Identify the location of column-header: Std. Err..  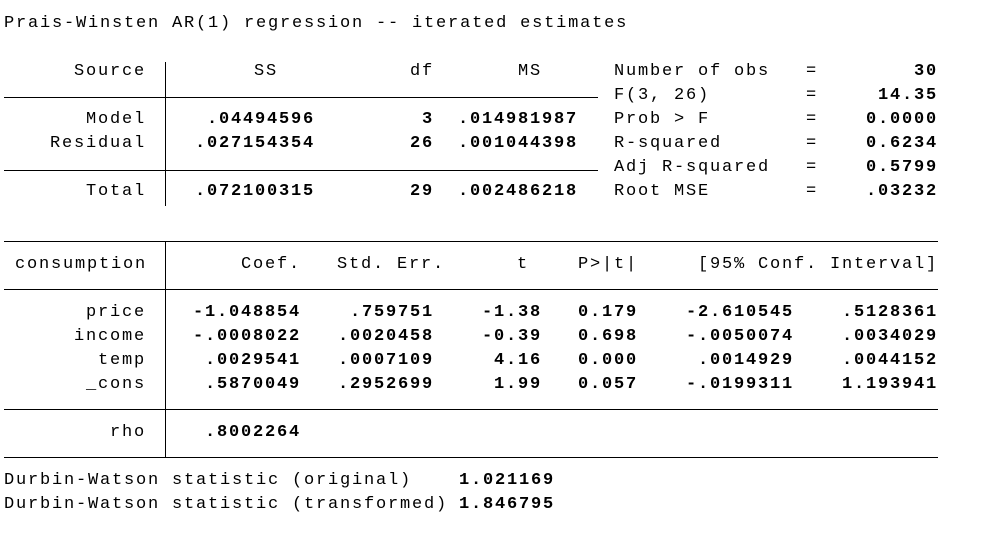
(390, 264).